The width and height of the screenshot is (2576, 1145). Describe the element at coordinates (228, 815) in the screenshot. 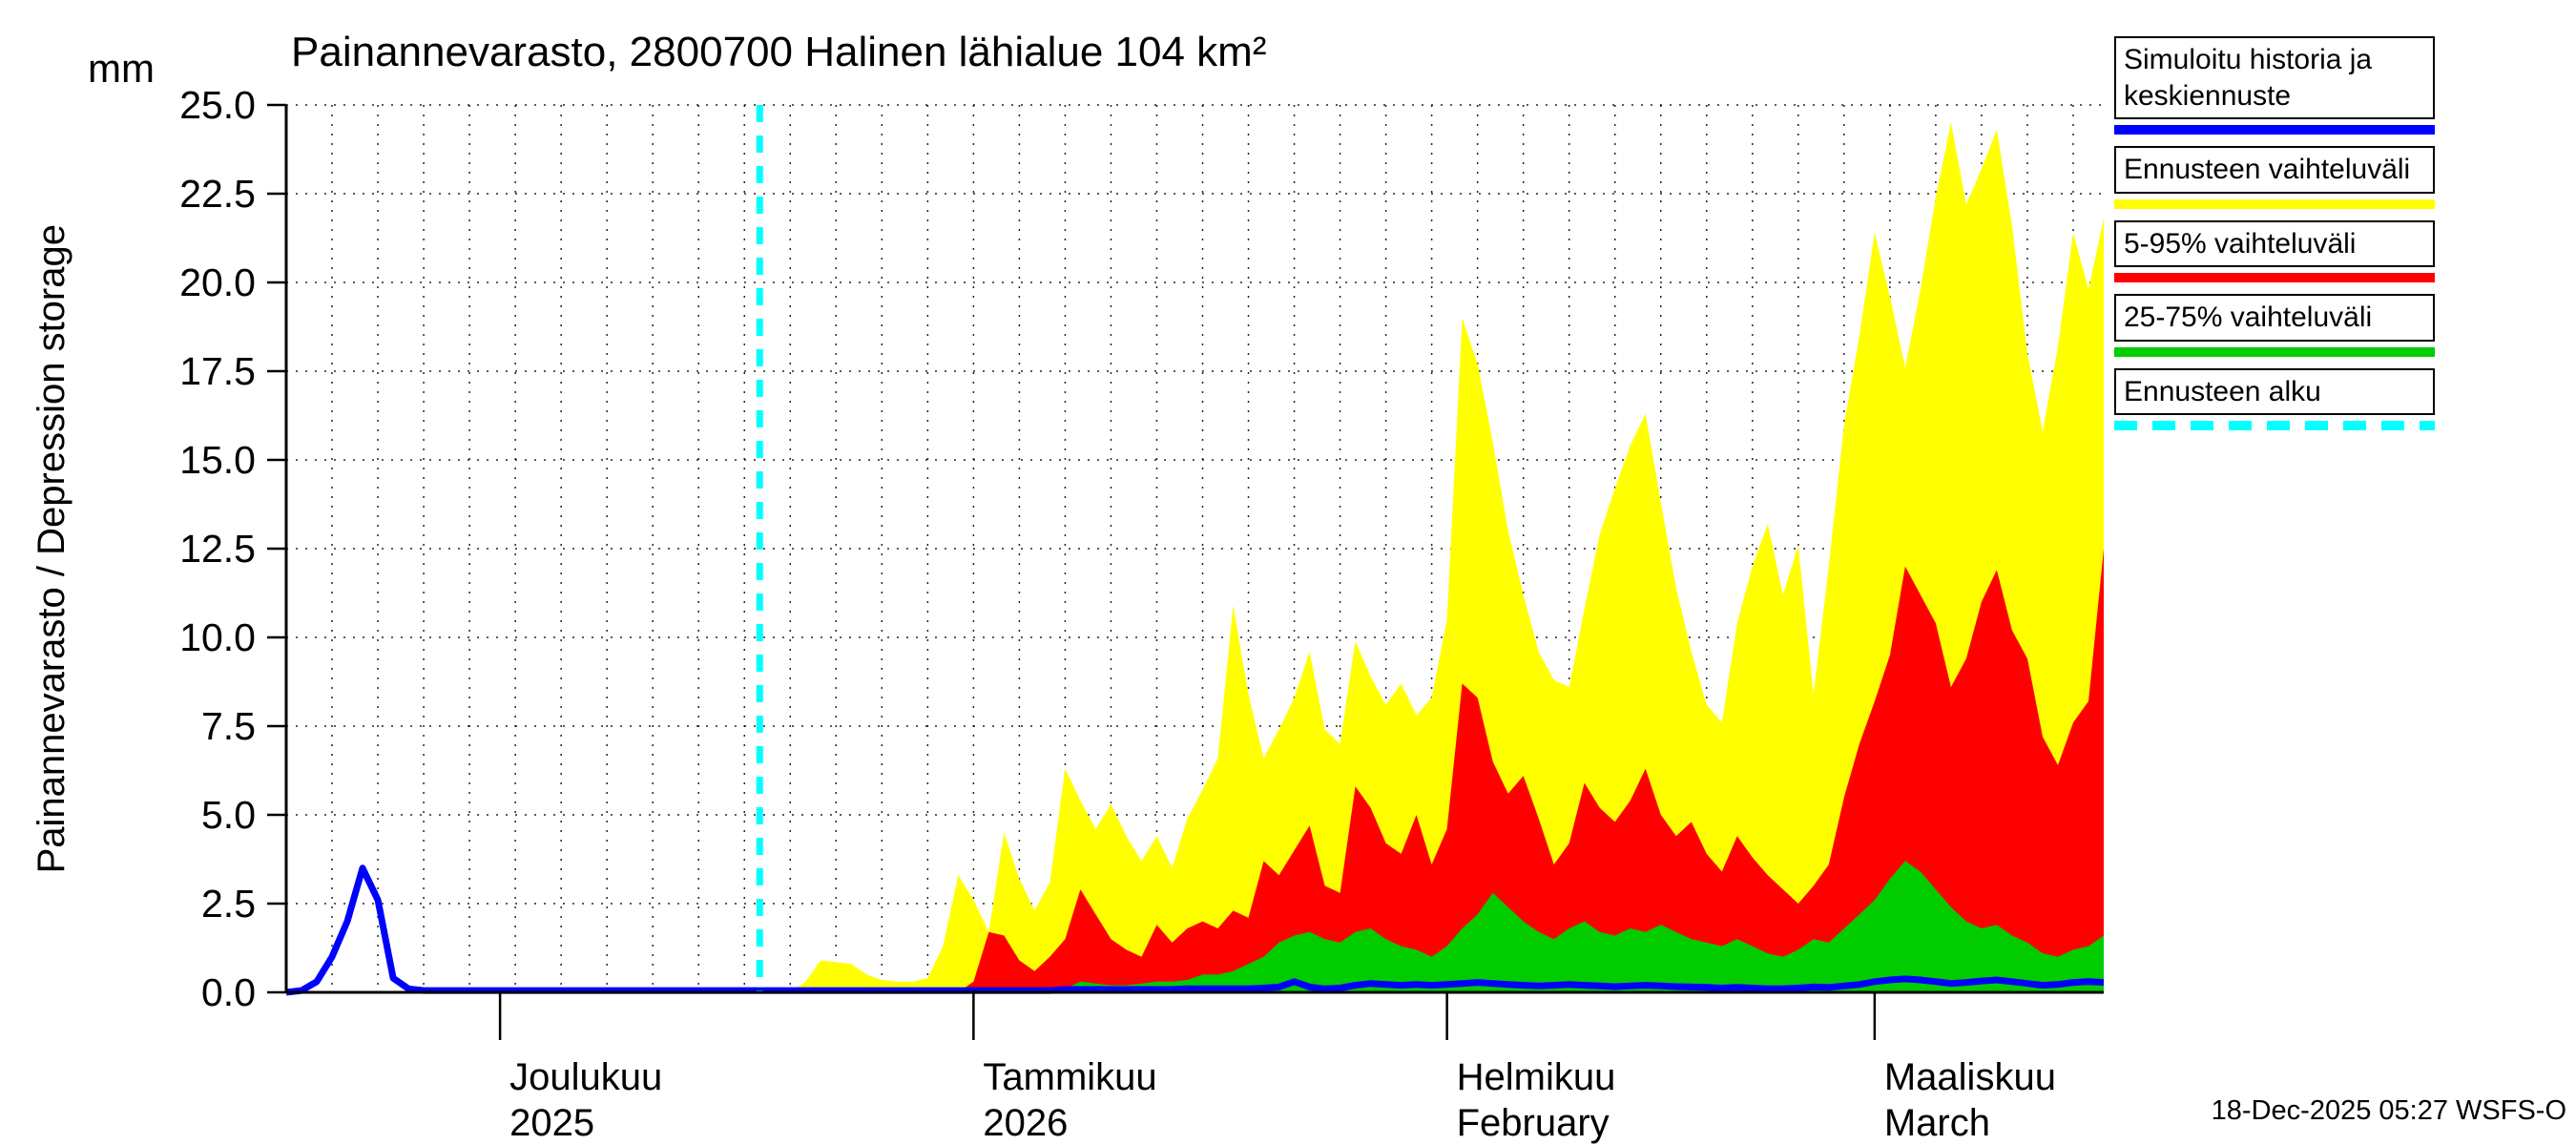

I see `y-tick-label: 5.0` at that location.